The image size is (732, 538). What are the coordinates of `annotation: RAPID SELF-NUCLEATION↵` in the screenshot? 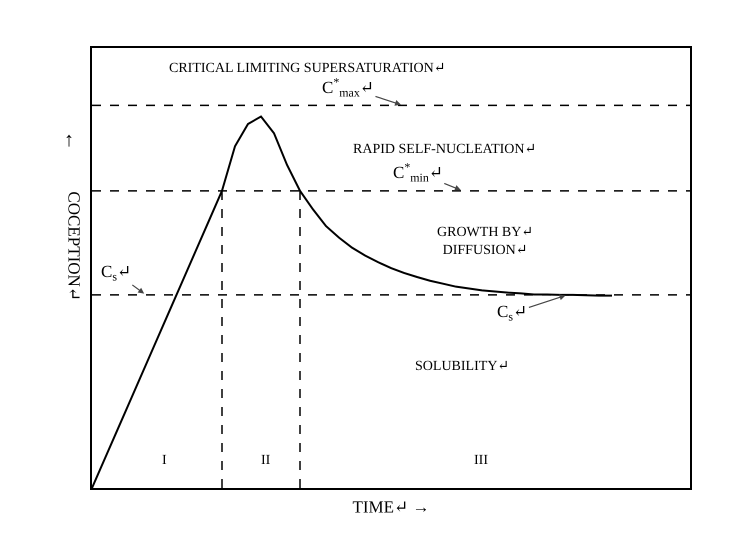 It's located at (444, 149).